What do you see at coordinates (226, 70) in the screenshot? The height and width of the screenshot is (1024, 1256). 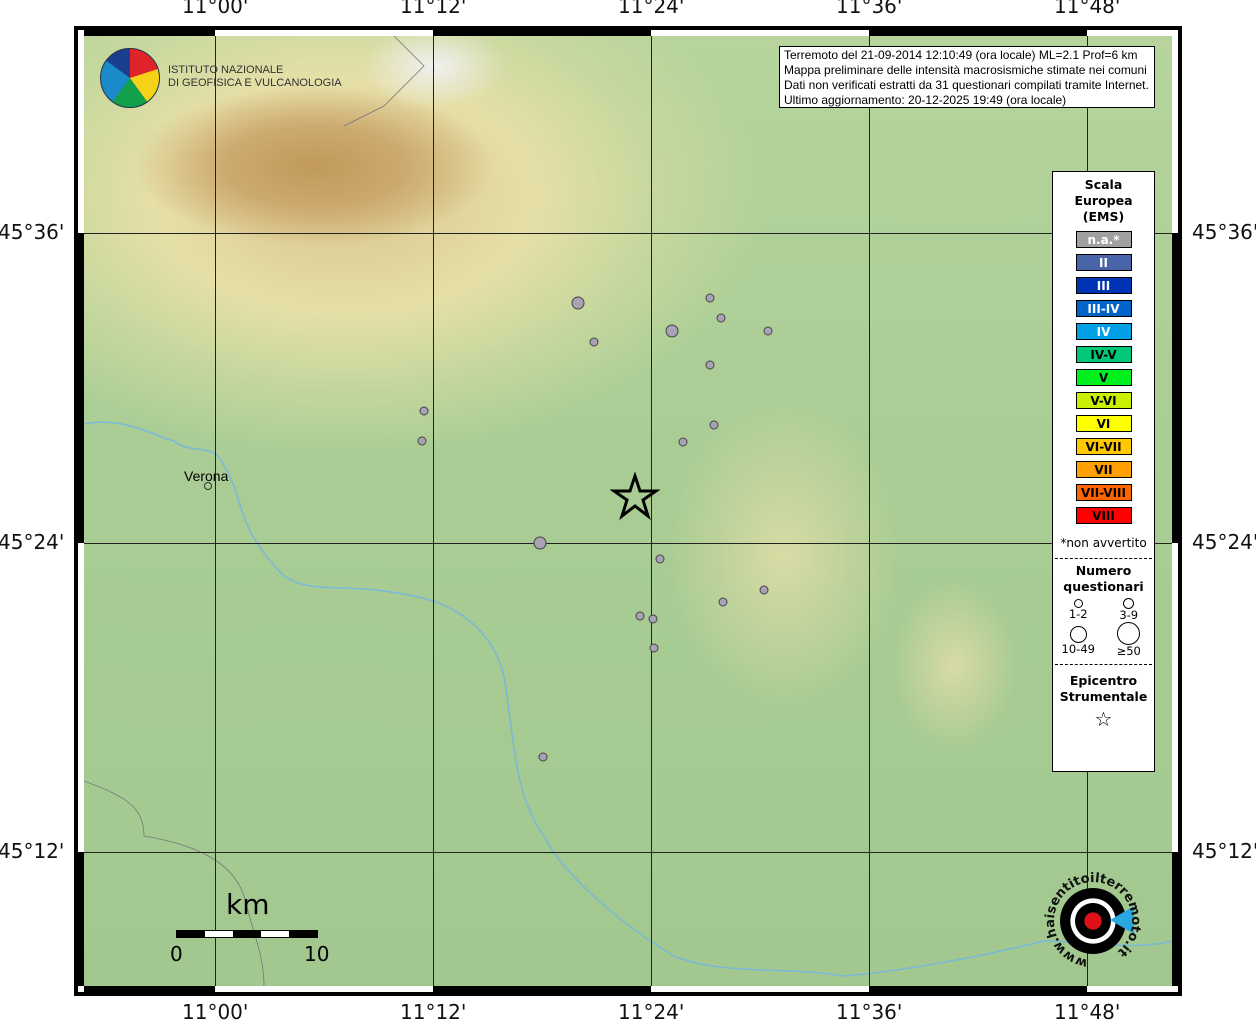 I see `ingv-line1: ISTITUTO NAZIONALE` at bounding box center [226, 70].